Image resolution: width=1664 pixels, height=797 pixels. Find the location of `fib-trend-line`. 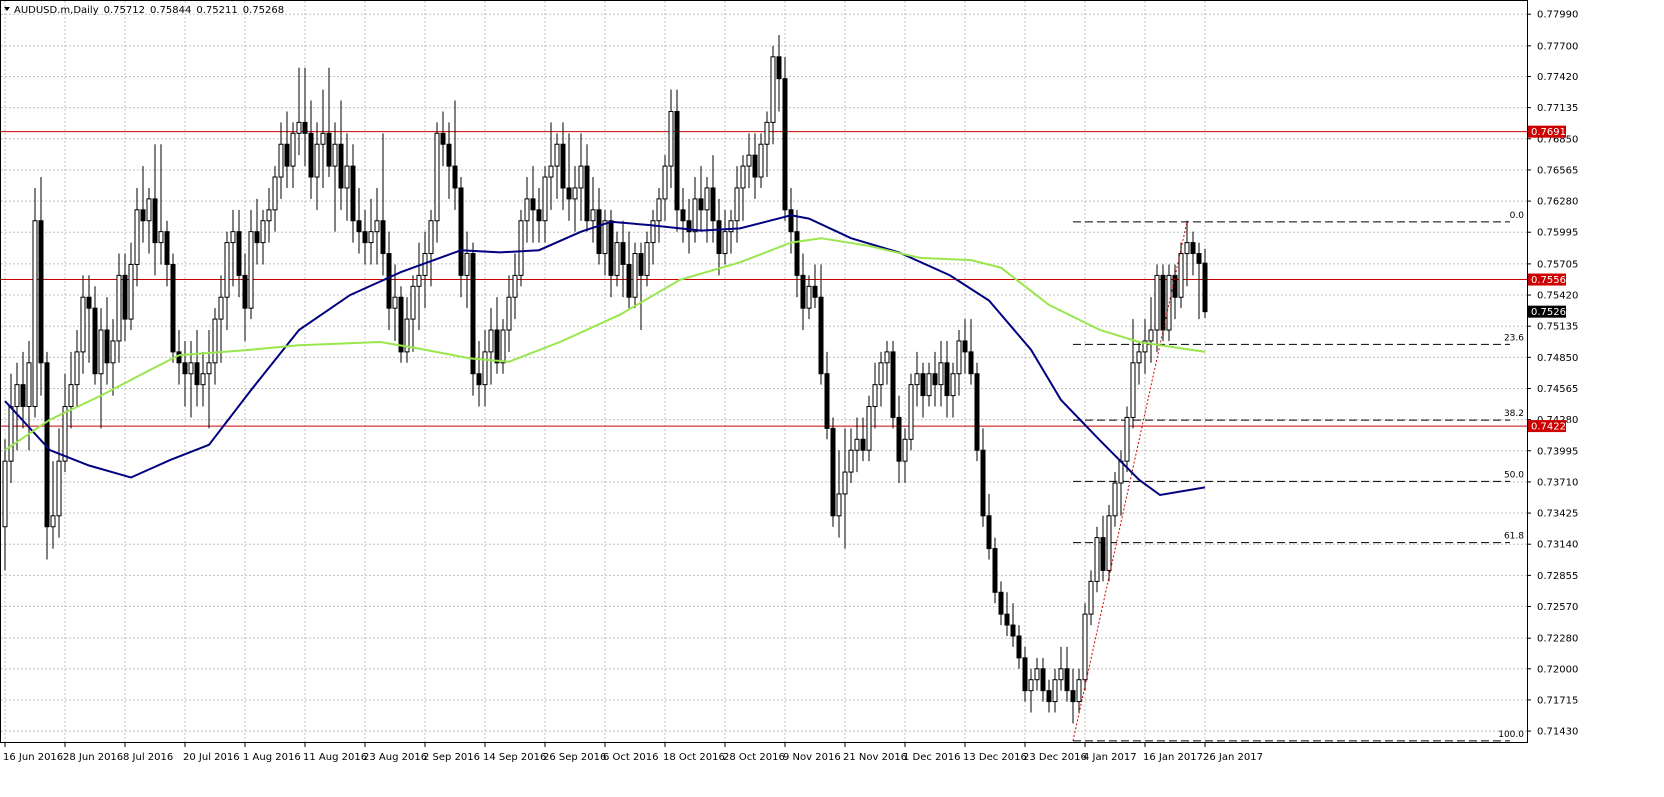

fib-trend-line is located at coordinates (1130, 481).